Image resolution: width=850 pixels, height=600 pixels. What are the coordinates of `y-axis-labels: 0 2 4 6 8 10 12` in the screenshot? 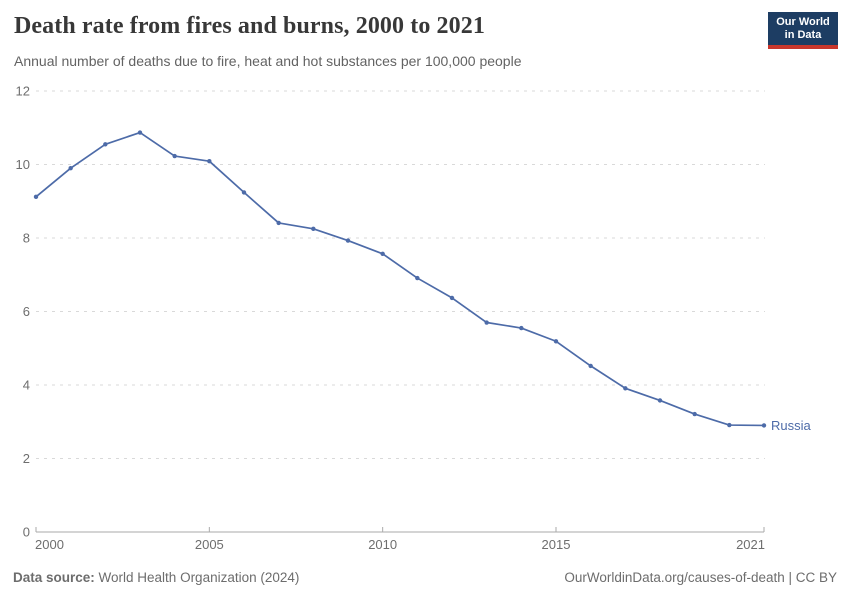 It's located at (23, 312).